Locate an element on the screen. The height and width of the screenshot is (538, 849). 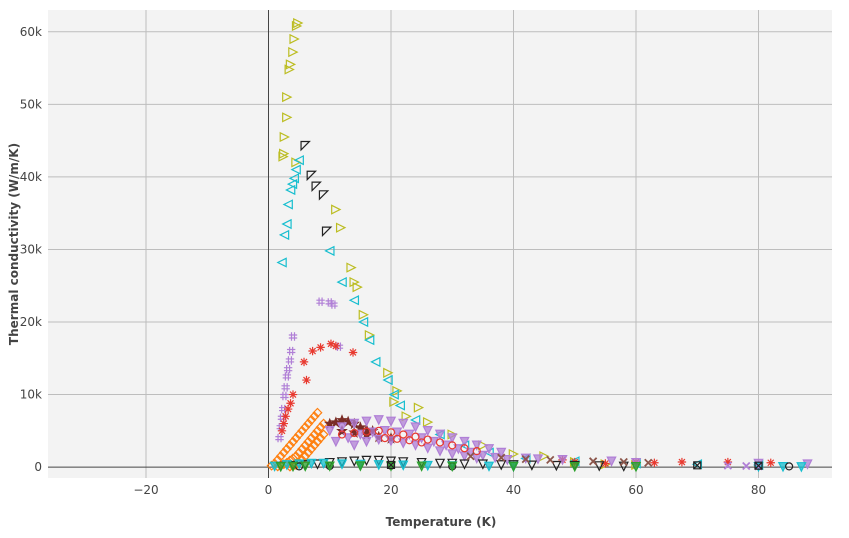
x-tick-label: 80 is located at coordinates (758, 490).